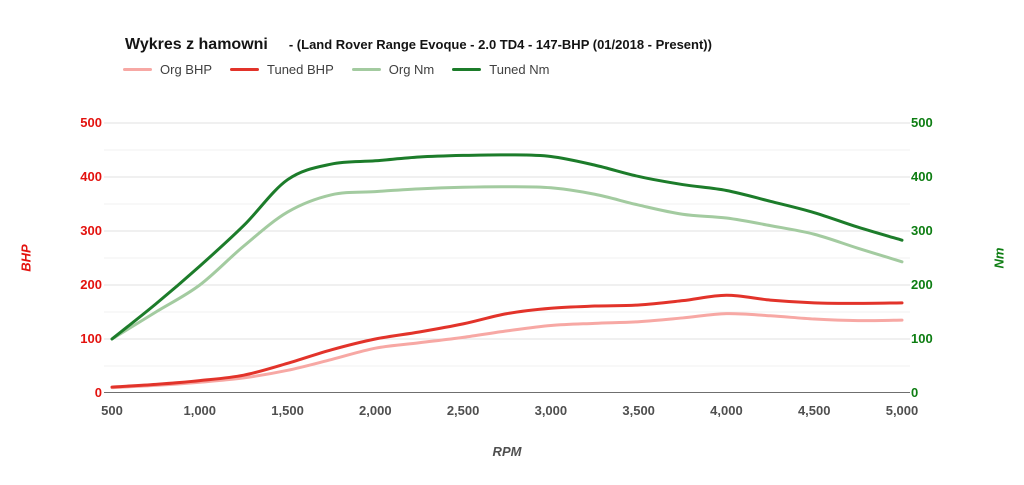 The width and height of the screenshot is (1024, 485). Describe the element at coordinates (112, 410) in the screenshot. I see `x-tick-500: 500` at that location.